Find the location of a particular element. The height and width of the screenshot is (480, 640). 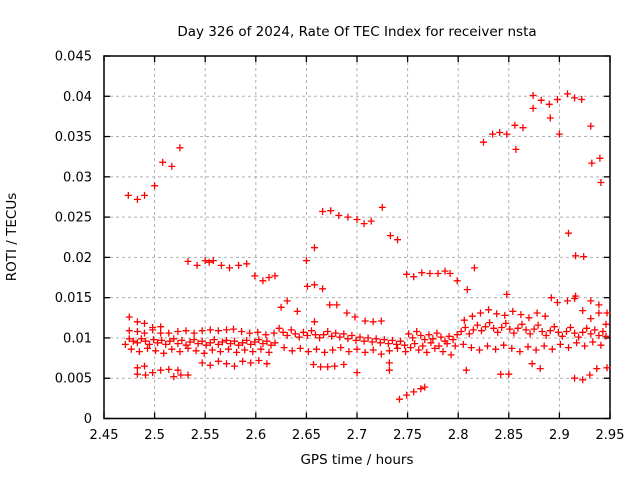

y-tick-label: 0.025 is located at coordinates (73, 218).